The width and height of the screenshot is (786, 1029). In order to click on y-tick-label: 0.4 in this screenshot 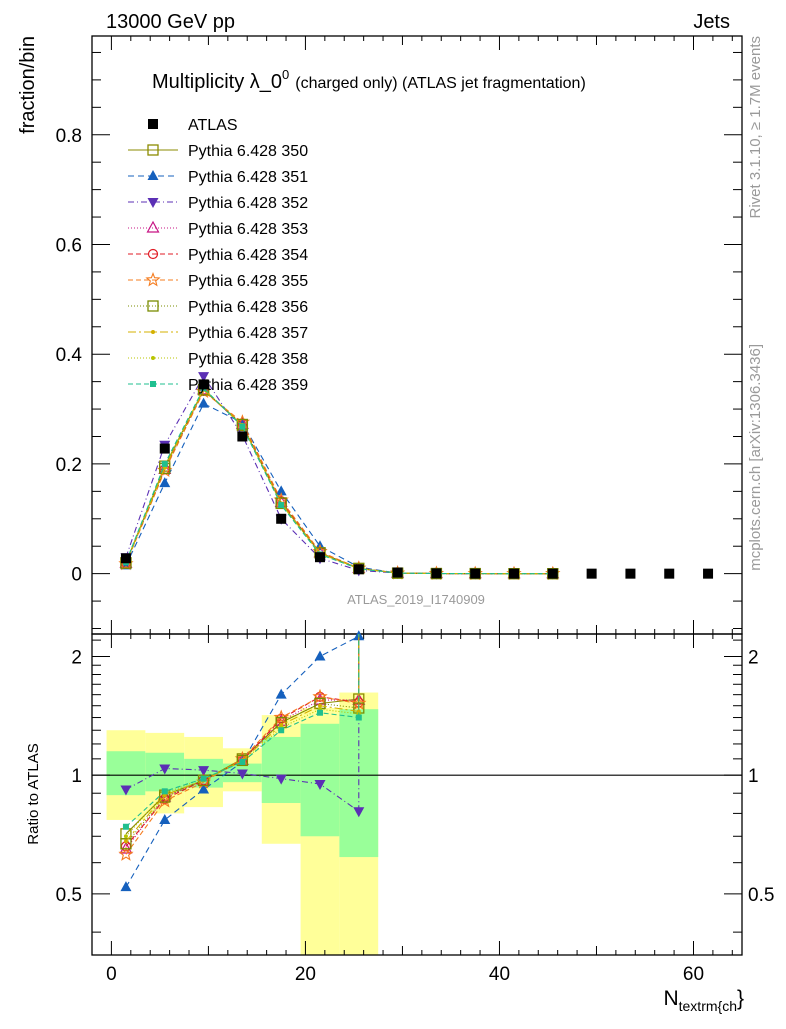, I will do `click(69, 355)`.